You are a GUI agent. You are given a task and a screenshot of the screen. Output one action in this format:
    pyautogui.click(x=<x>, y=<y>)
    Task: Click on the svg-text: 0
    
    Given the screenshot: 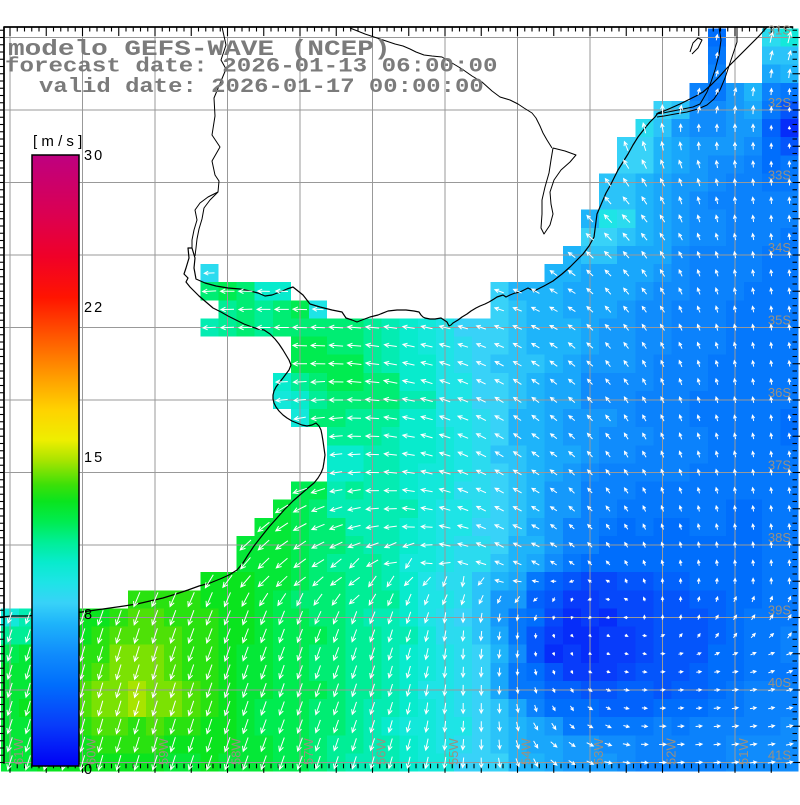 What is the action you would take?
    pyautogui.click(x=89, y=770)
    